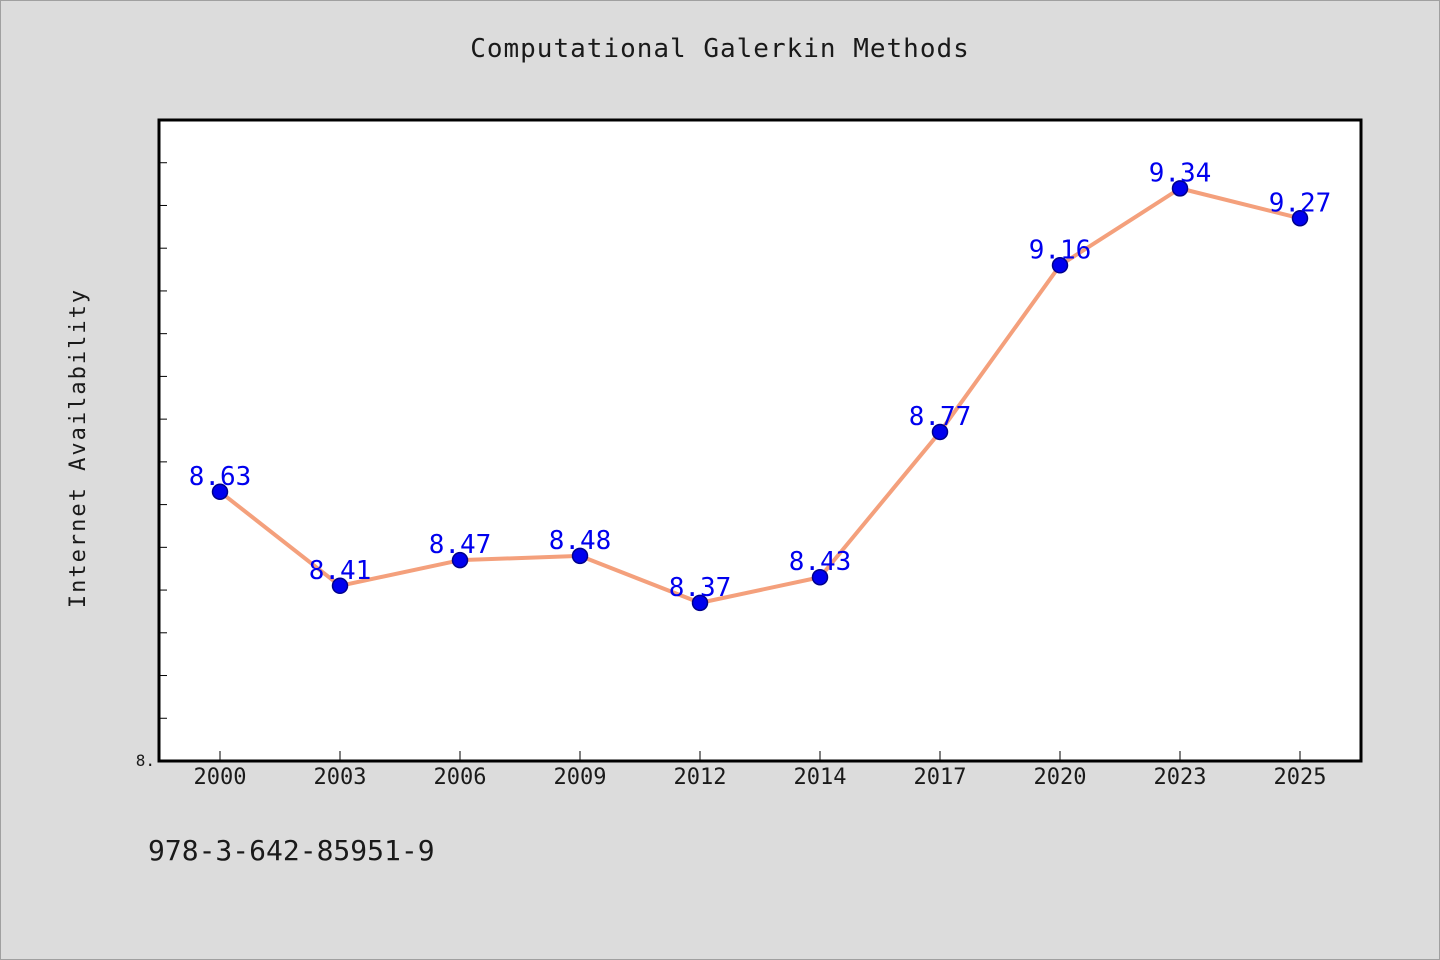  Describe the element at coordinates (1060, 777) in the screenshot. I see `x-tick-label: 2020` at that location.